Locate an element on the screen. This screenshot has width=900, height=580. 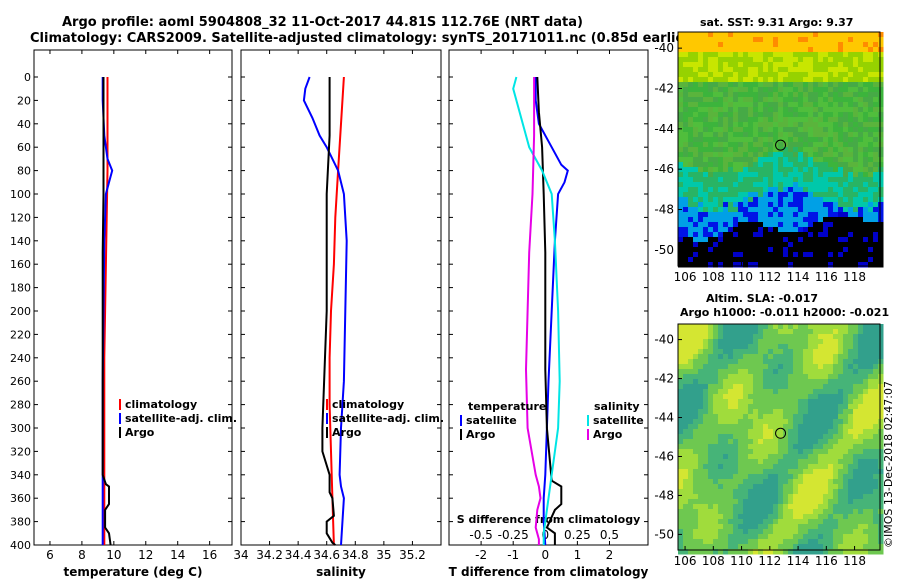
map-x-tick-label: 118 is located at coordinates (854, 277).